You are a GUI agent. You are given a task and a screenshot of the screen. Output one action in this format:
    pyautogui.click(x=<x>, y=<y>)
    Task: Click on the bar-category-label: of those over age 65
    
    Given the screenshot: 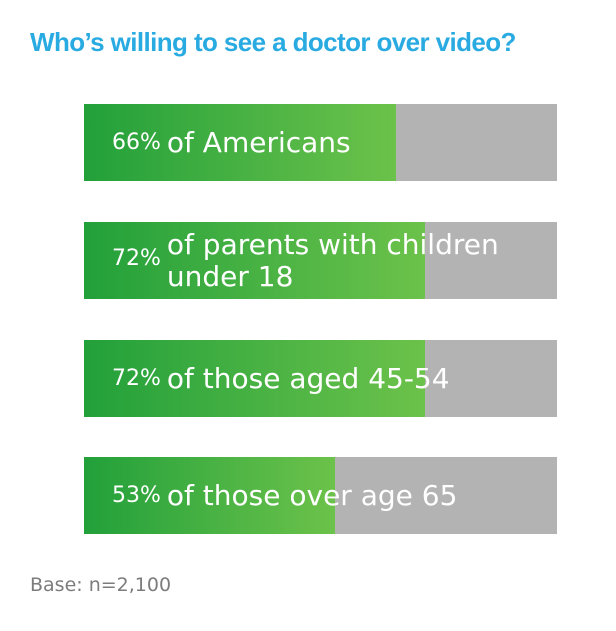 What is the action you would take?
    pyautogui.click(x=312, y=495)
    